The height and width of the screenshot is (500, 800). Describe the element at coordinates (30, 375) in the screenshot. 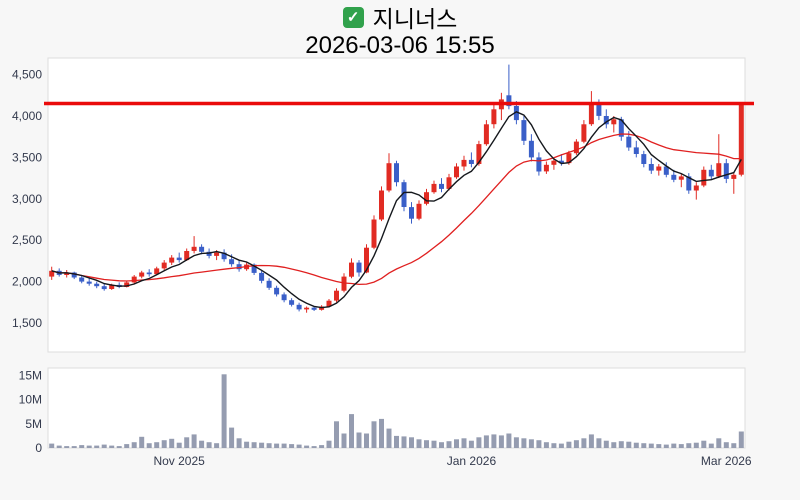

I see `volume-axis-label: 15M` at that location.